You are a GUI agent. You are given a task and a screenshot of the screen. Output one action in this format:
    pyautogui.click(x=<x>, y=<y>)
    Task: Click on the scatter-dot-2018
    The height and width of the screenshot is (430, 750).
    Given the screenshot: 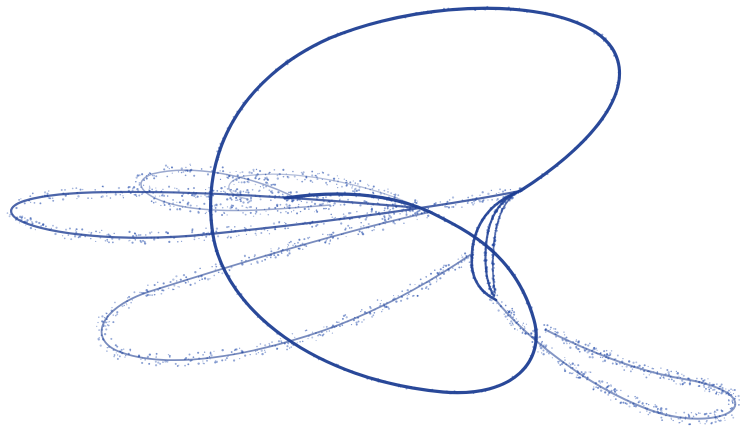 What is the action you would take?
    pyautogui.click(x=545, y=332)
    